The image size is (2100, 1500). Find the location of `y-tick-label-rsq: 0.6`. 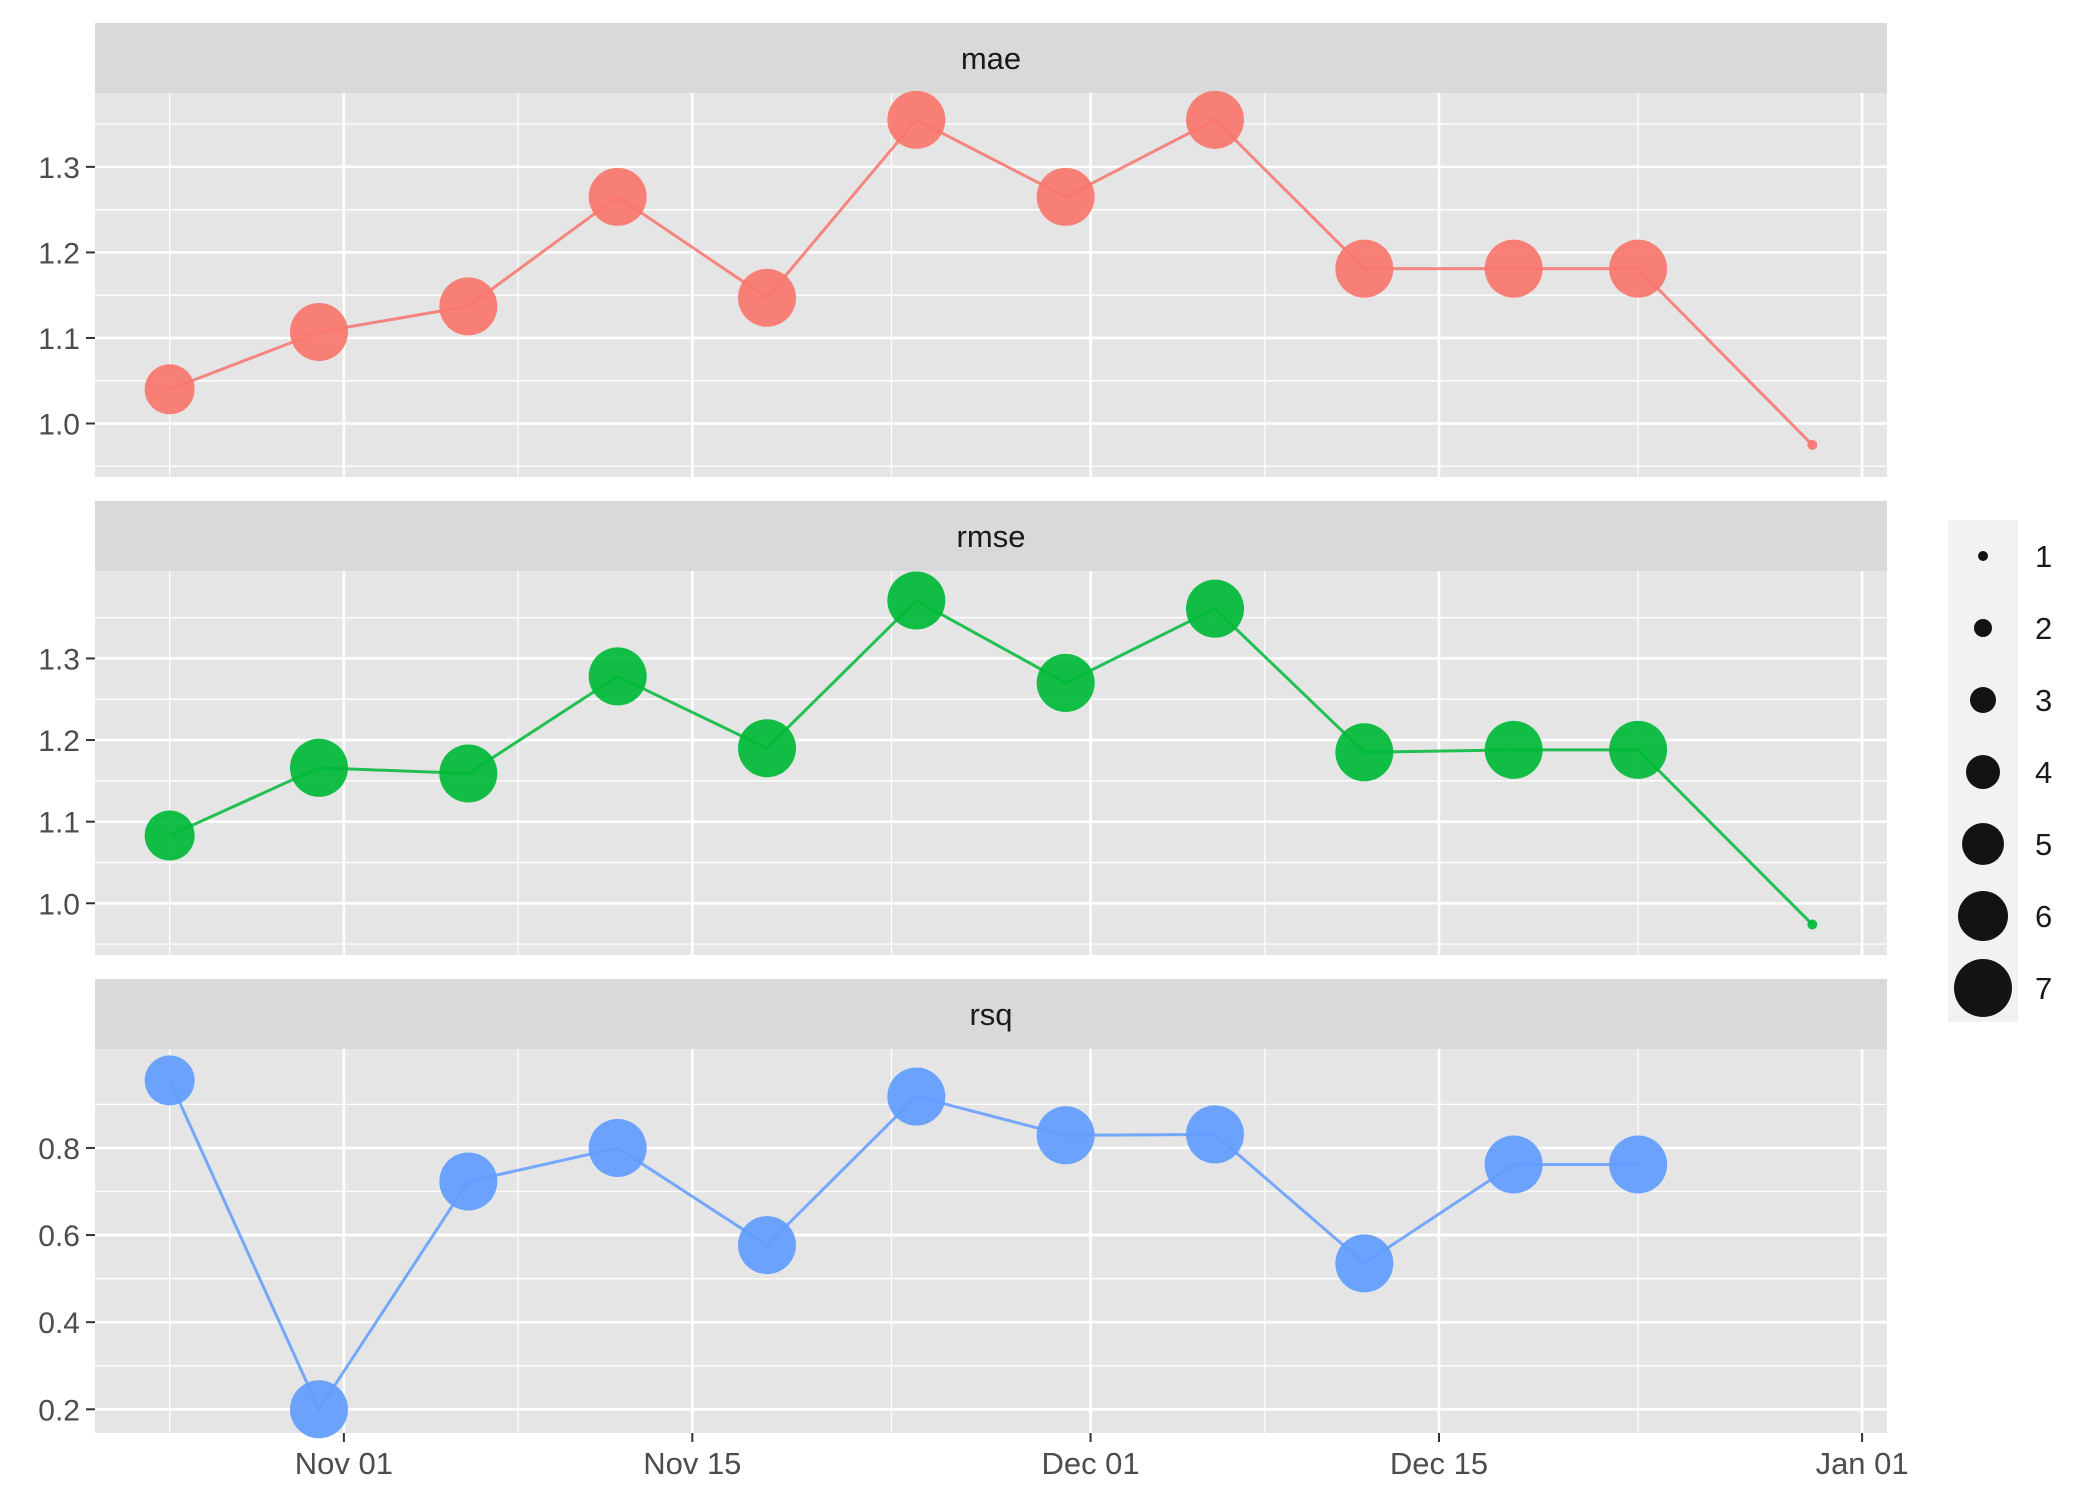

y-tick-label-rsq: 0.6 is located at coordinates (59, 1236).